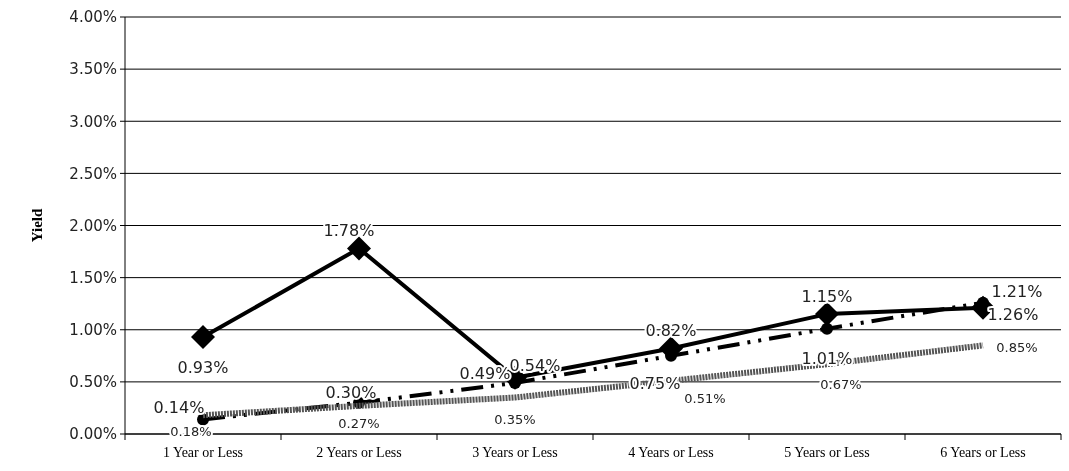 This screenshot has height=471, width=1069. What do you see at coordinates (983, 452) in the screenshot?
I see `x-tick-label: 6 Years or Less` at bounding box center [983, 452].